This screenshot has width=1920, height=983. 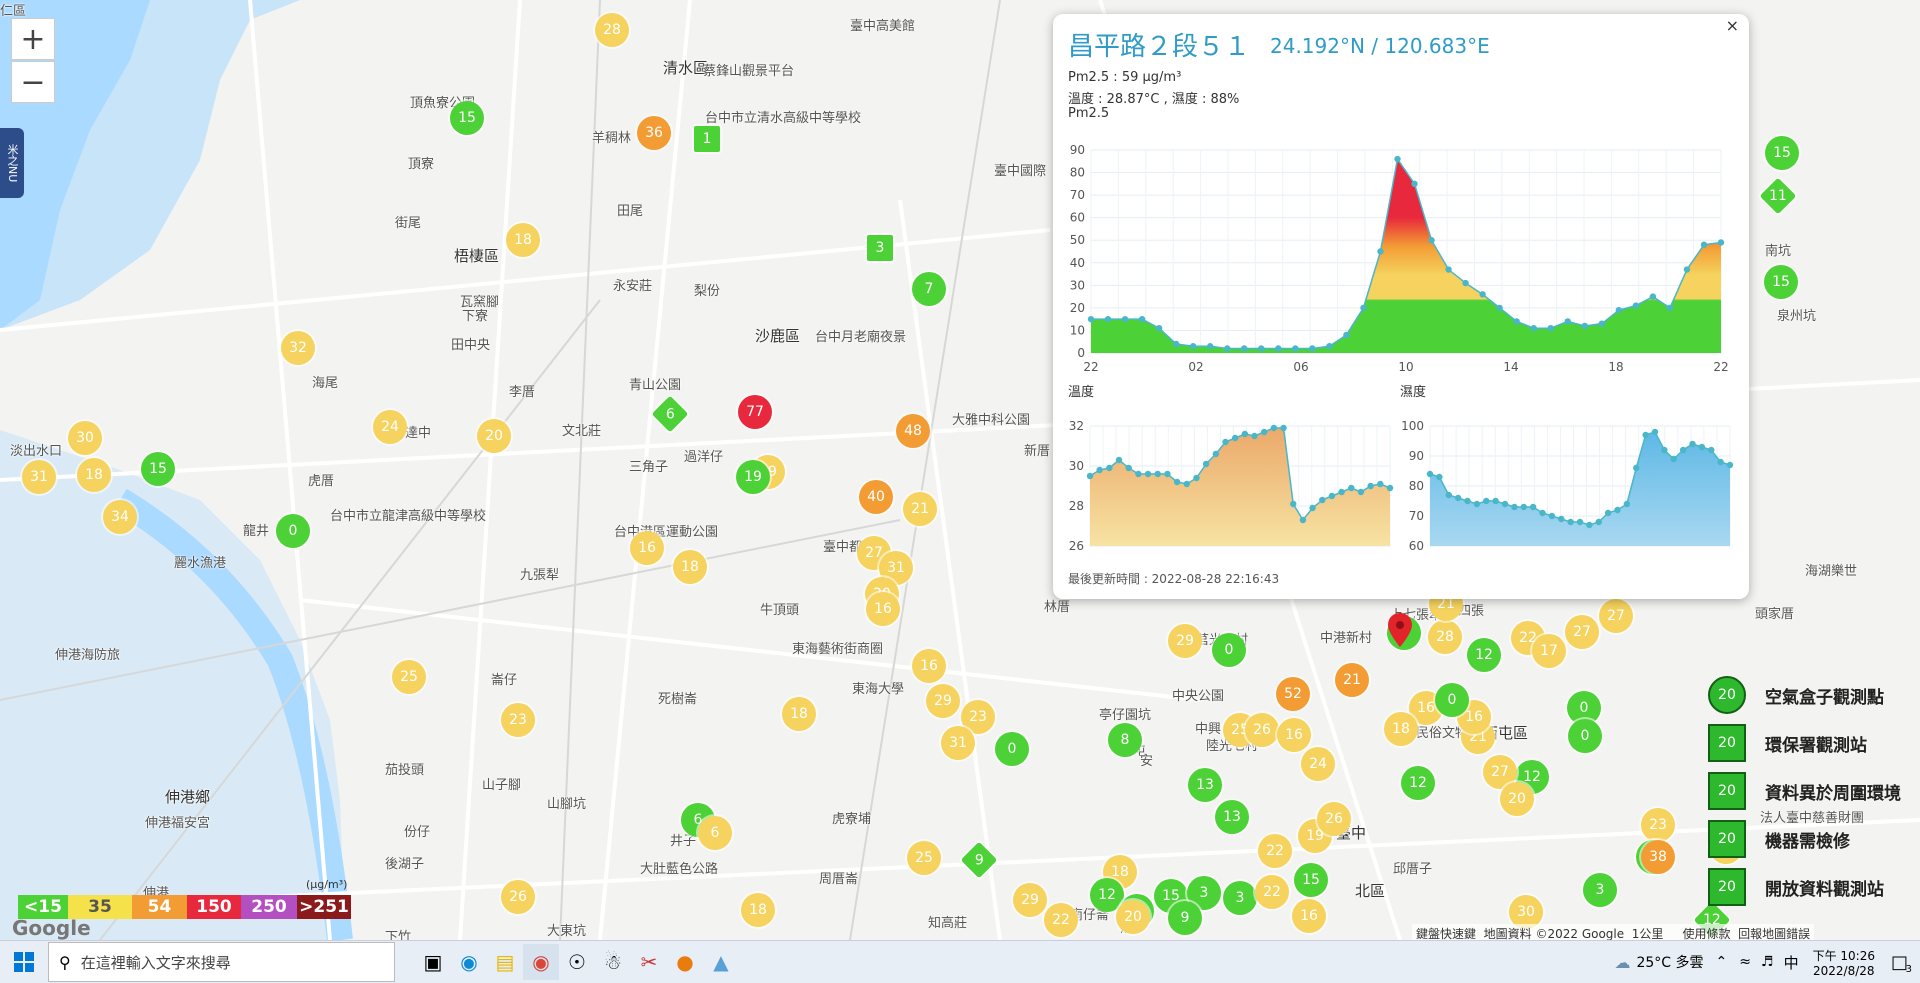 What do you see at coordinates (469, 962) in the screenshot?
I see `edge-browser-icon: ◉` at bounding box center [469, 962].